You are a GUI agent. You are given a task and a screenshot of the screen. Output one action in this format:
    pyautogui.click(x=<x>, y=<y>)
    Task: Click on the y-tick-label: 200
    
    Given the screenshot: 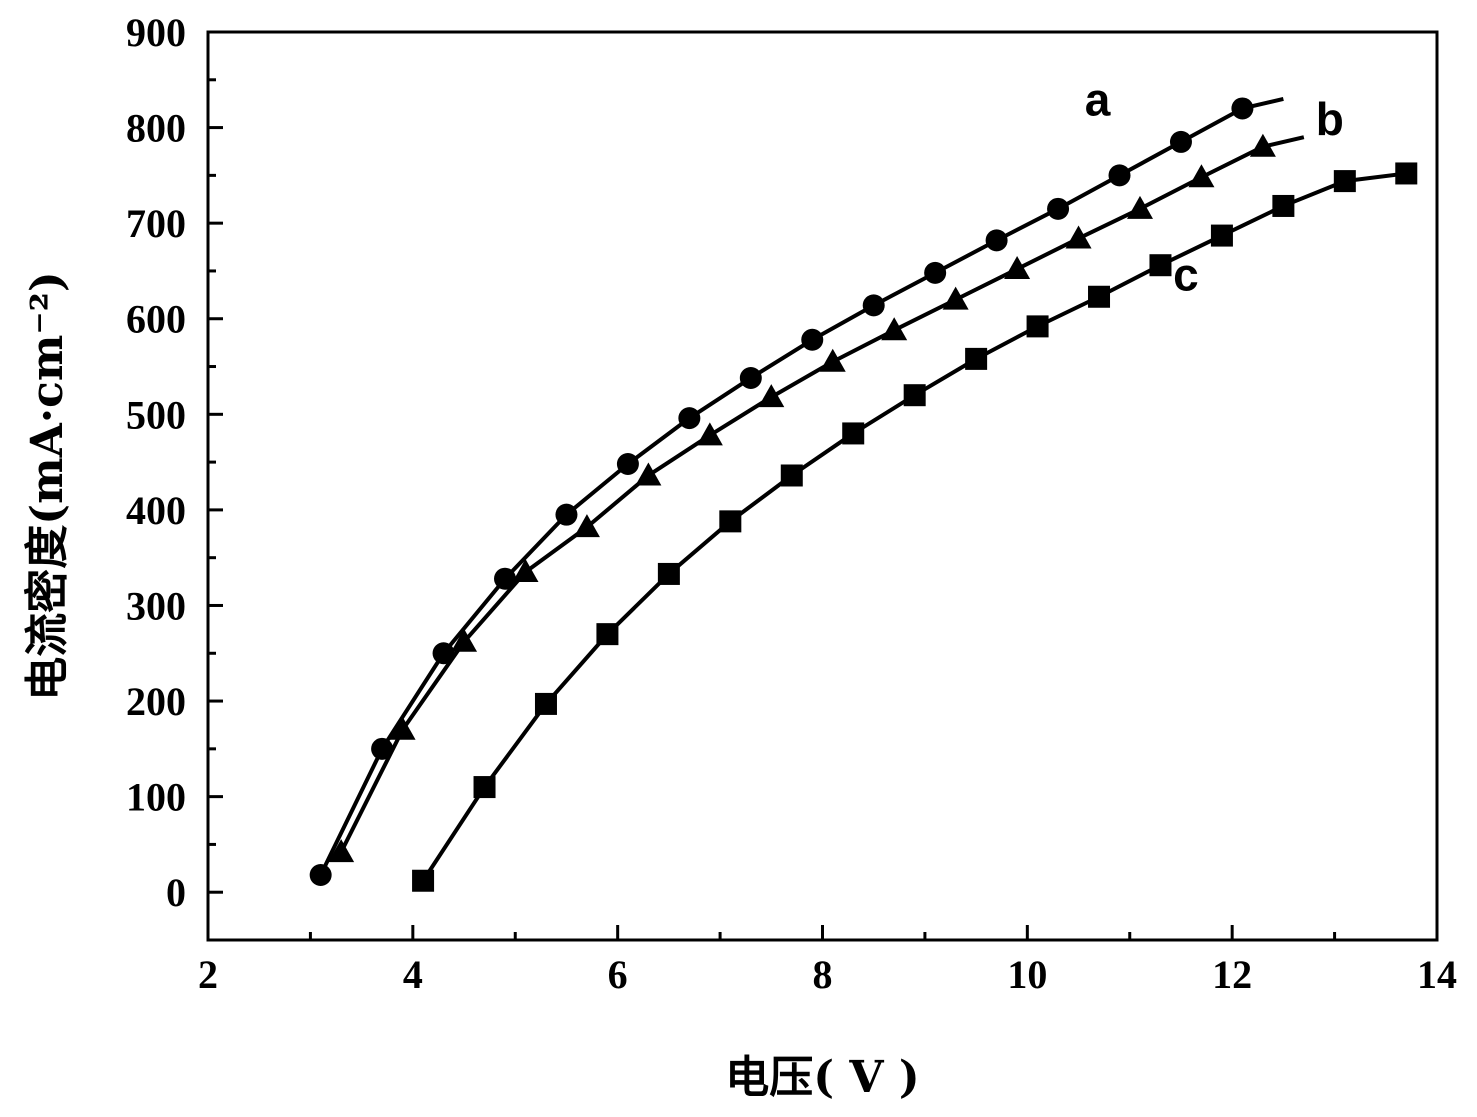 What is the action you would take?
    pyautogui.click(x=156, y=701)
    